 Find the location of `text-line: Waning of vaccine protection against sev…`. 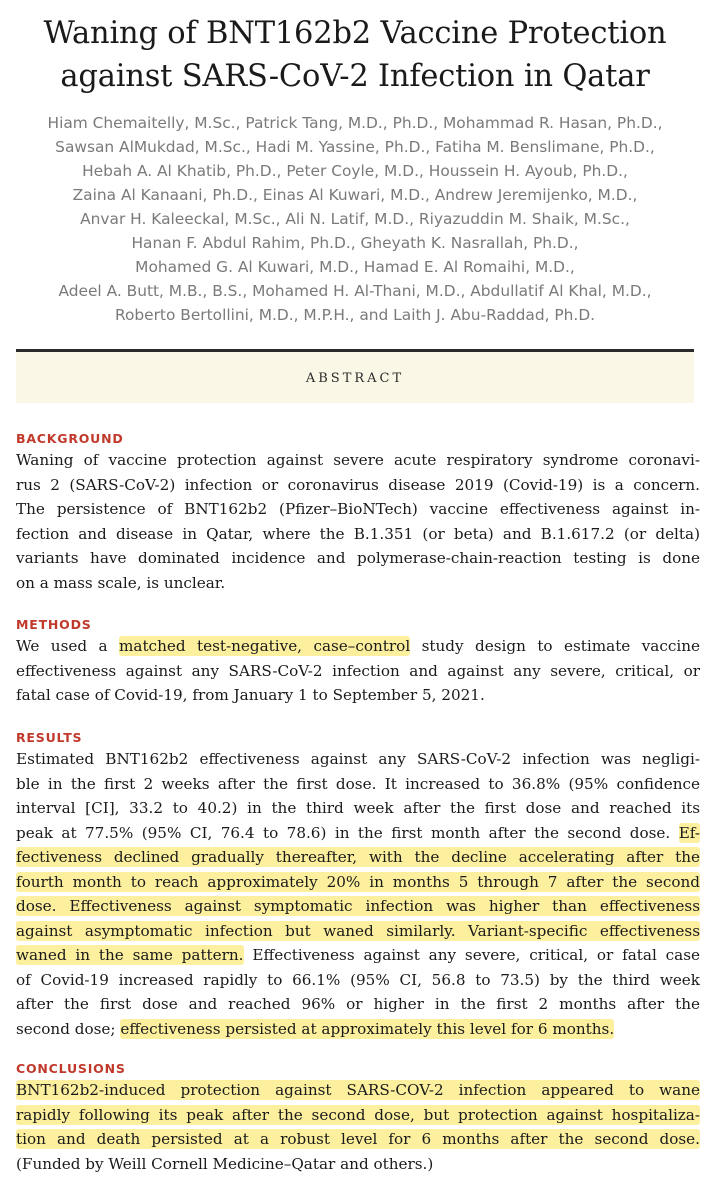

text-line: Waning of vaccine protection against sev… is located at coordinates (358, 460).